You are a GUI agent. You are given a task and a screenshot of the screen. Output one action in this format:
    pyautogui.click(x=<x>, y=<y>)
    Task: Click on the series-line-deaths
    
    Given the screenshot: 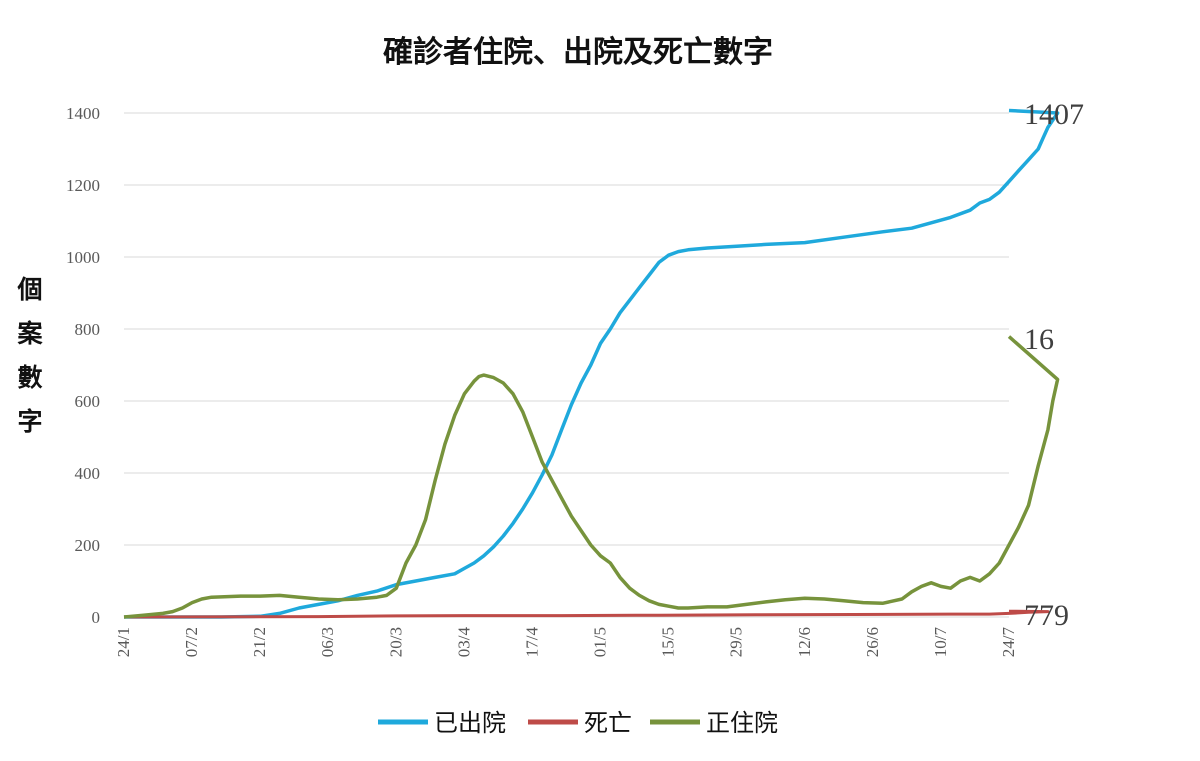 What is the action you would take?
    pyautogui.click(x=586, y=614)
    